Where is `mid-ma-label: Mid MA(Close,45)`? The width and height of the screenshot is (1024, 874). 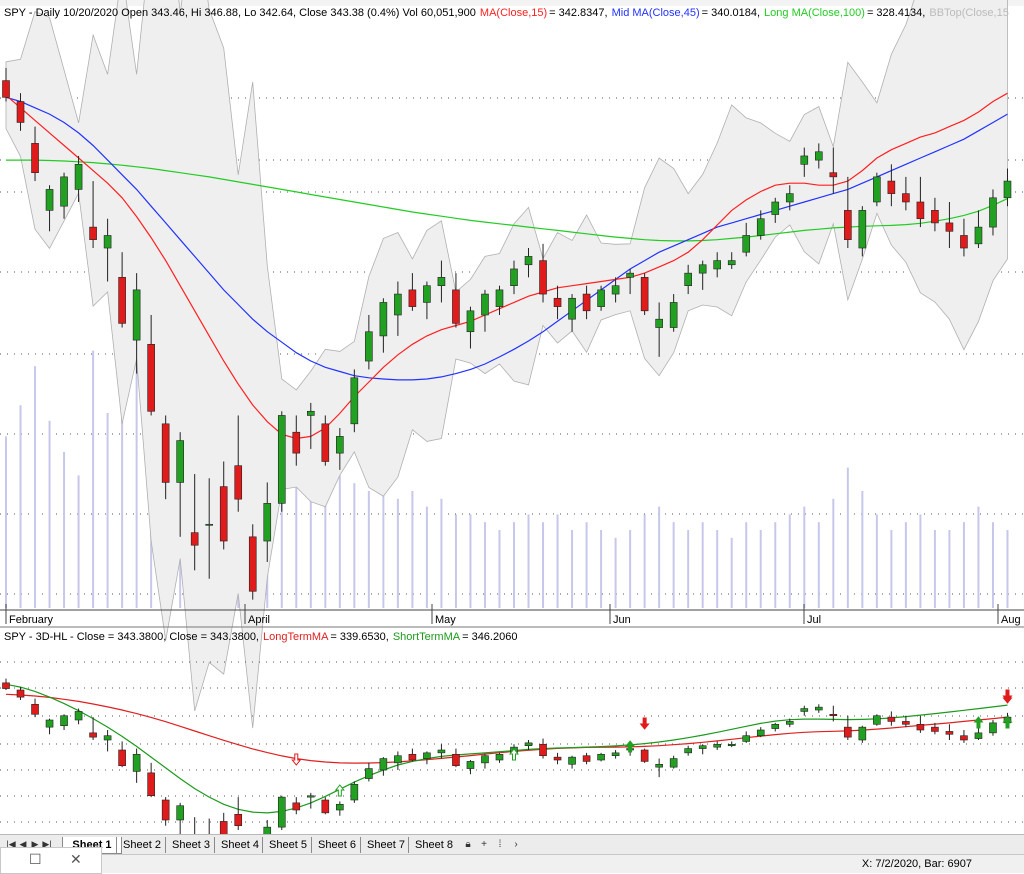 mid-ma-label: Mid MA(Close,45) is located at coordinates (655, 13).